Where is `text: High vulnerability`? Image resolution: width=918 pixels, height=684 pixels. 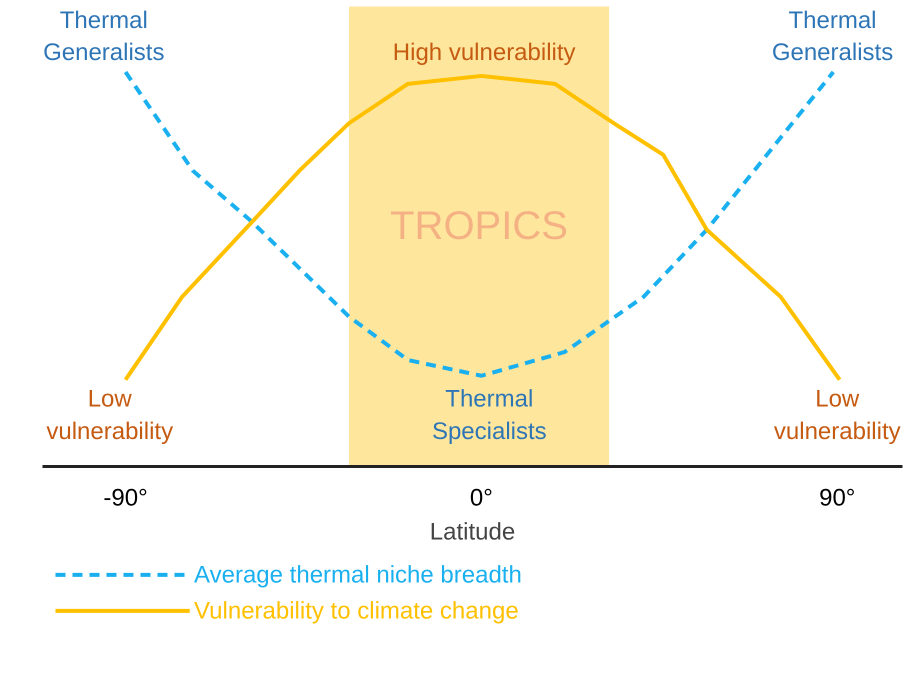
text: High vulnerability is located at coordinates (484, 52).